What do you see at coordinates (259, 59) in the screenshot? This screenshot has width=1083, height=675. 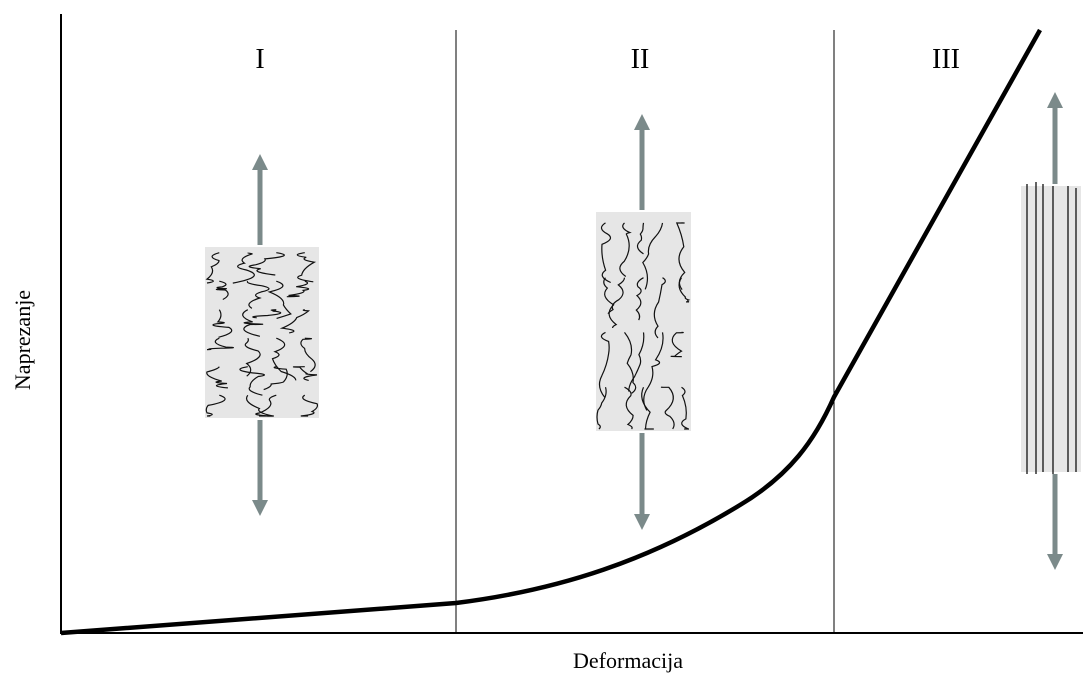 I see `region-label: I` at bounding box center [259, 59].